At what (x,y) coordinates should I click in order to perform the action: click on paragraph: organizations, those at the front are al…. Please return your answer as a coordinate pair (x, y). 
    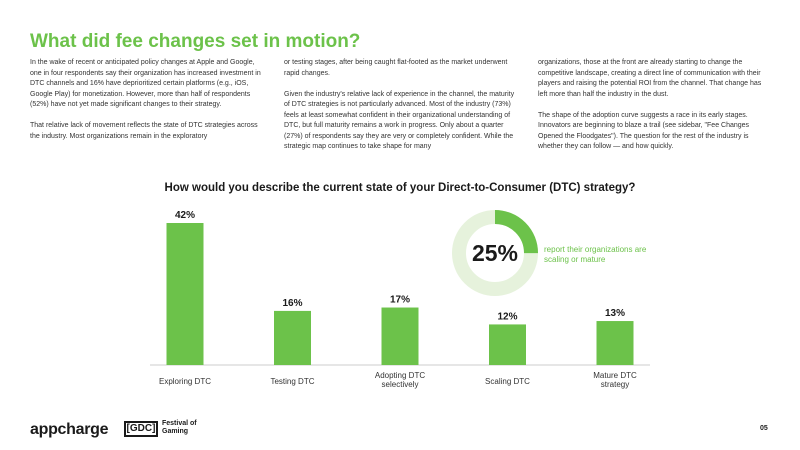
    Looking at the image, I should click on (650, 78).